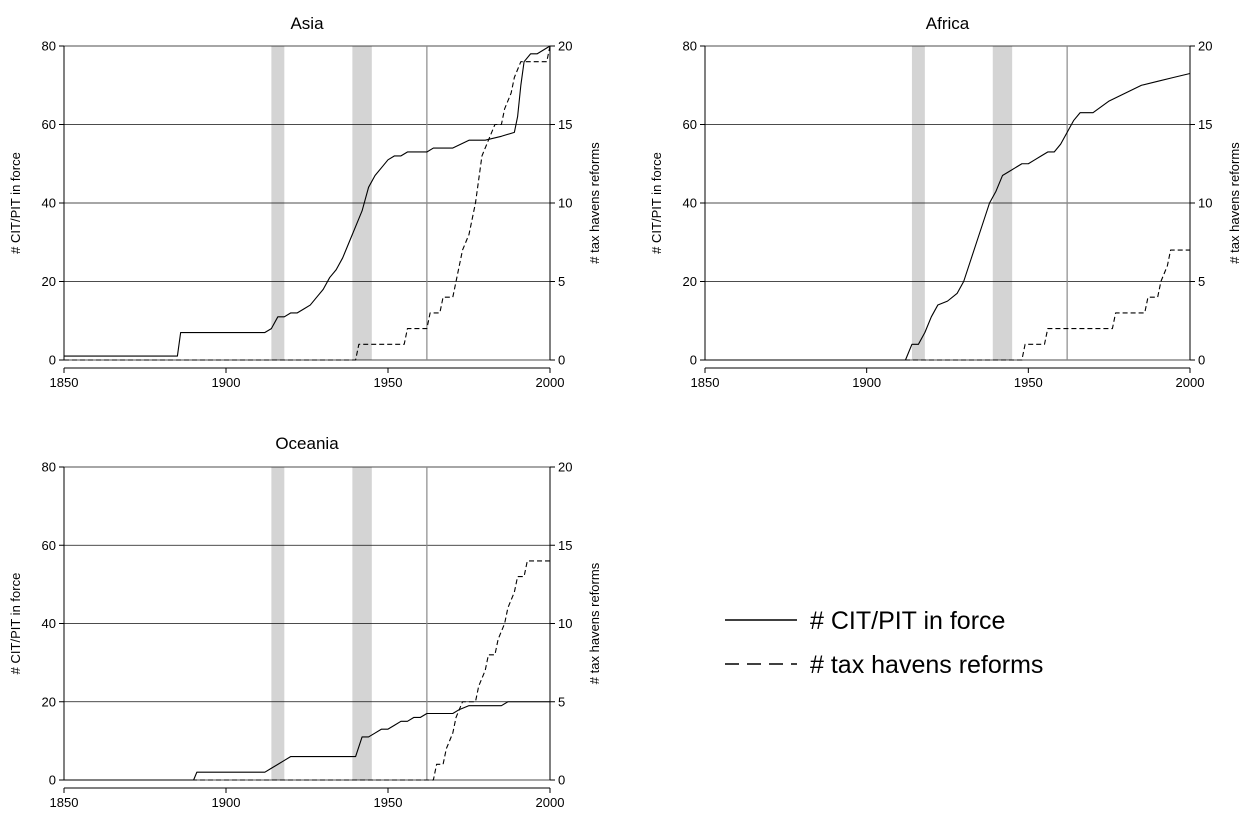 The height and width of the screenshot is (814, 1252). What do you see at coordinates (948, 23) in the screenshot?
I see `panel-title: Africa` at bounding box center [948, 23].